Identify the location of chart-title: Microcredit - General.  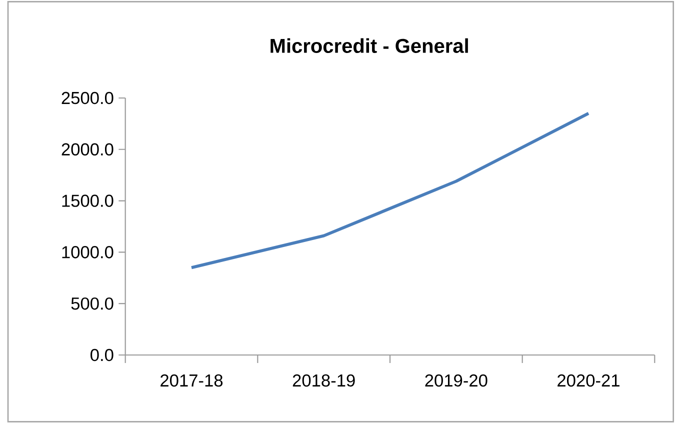
(369, 45).